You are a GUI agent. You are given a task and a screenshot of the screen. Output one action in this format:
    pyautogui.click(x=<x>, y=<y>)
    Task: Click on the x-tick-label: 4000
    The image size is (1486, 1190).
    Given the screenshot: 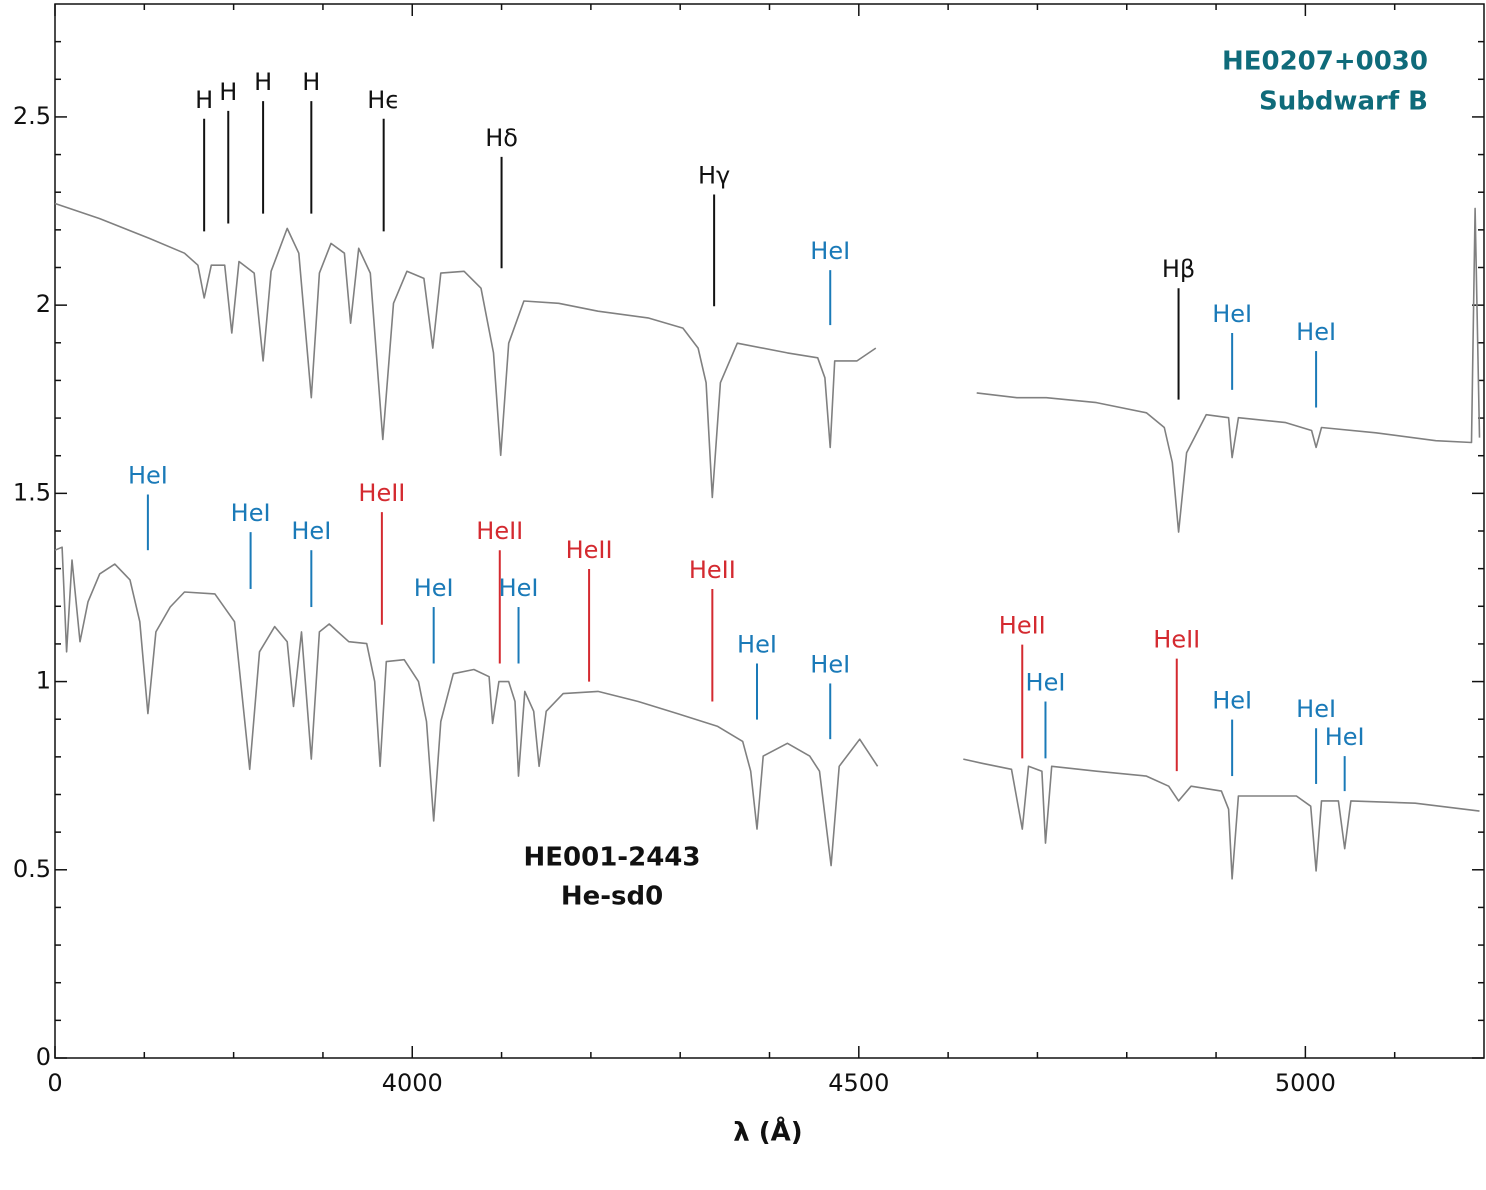 What is the action you would take?
    pyautogui.click(x=412, y=1083)
    